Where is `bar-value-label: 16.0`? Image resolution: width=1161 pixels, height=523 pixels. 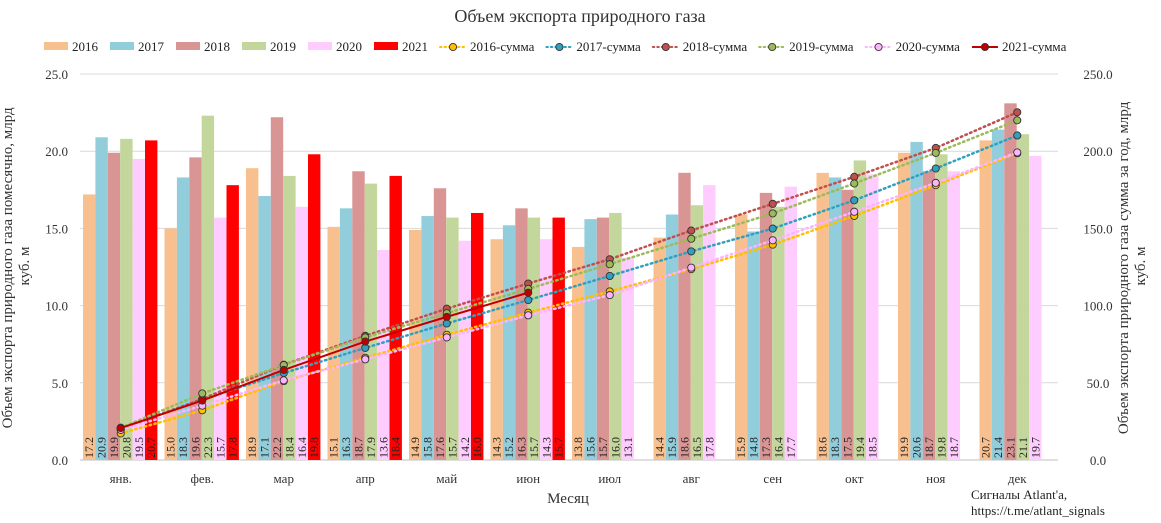
bar-value-label: 16.0 is located at coordinates (477, 447).